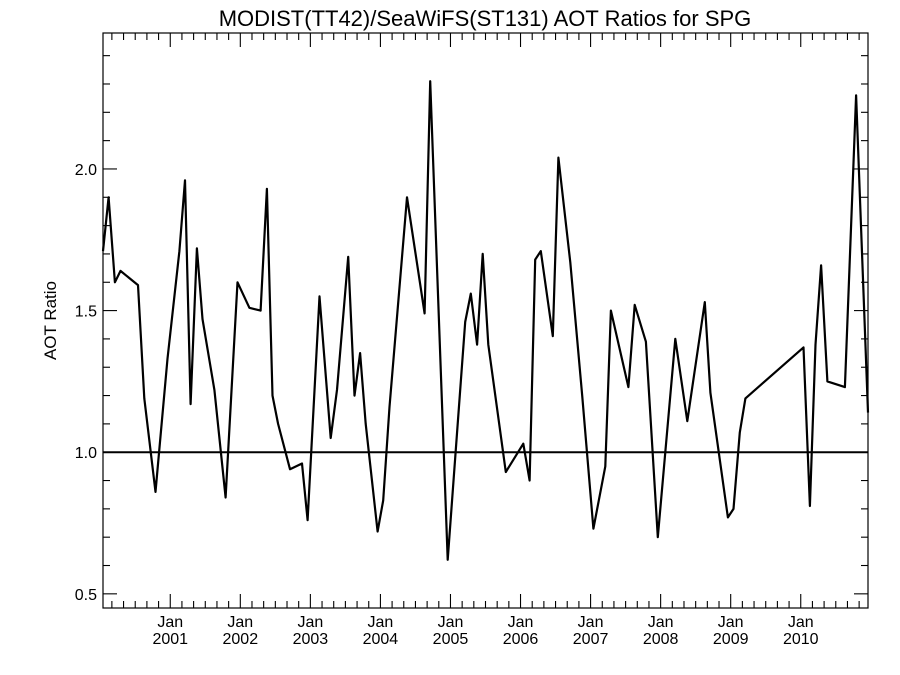  Describe the element at coordinates (86, 595) in the screenshot. I see `y-tick-label: 0.5` at that location.